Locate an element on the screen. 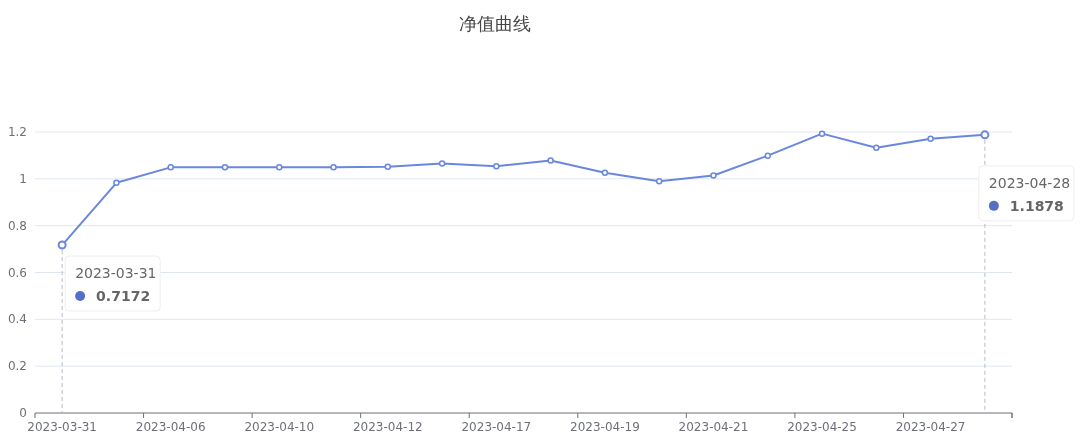 The height and width of the screenshot is (441, 1080). annotation: 2023-03-31 is located at coordinates (116, 273).